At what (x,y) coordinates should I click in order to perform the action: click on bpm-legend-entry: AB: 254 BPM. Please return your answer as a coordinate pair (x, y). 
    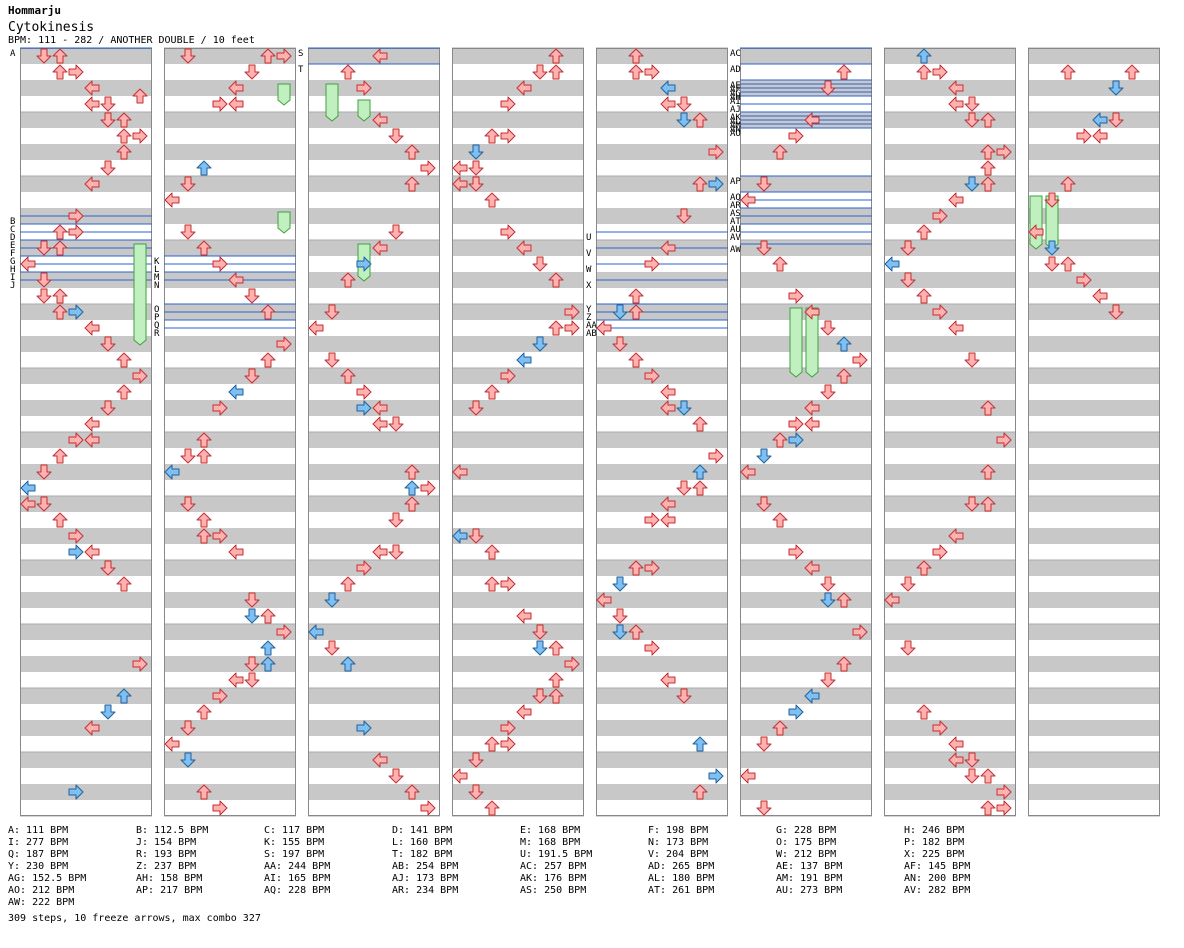
    Looking at the image, I should click on (425, 866).